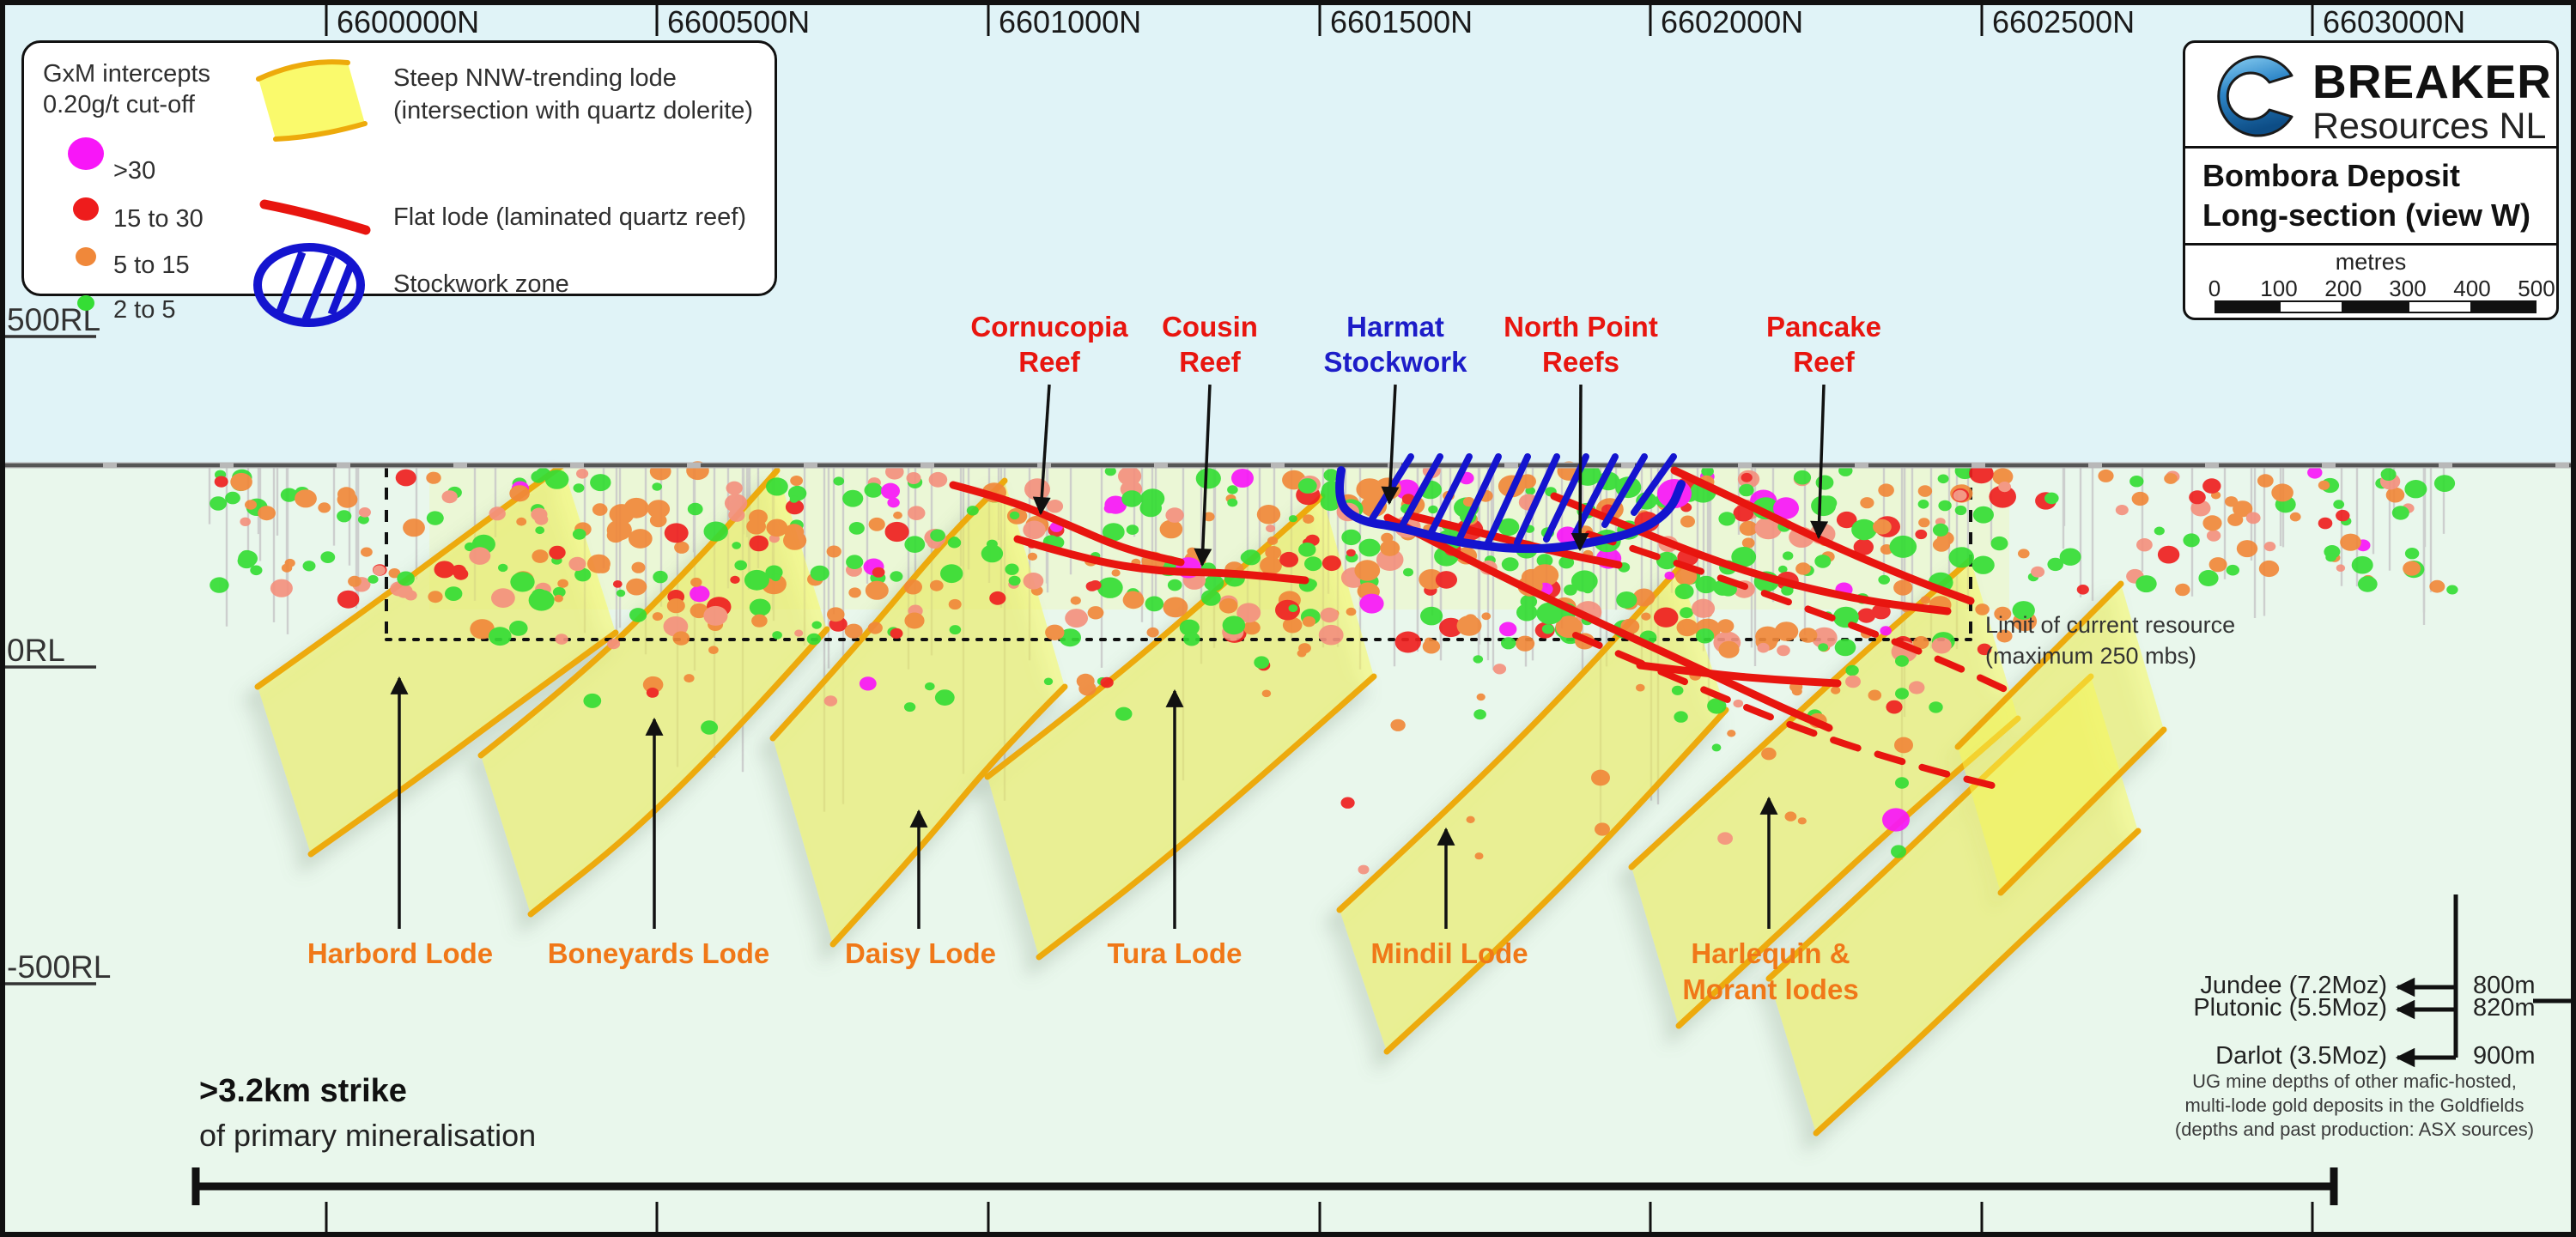 The image size is (2576, 1237). I want to click on scalebar-segment, so click(2311, 306).